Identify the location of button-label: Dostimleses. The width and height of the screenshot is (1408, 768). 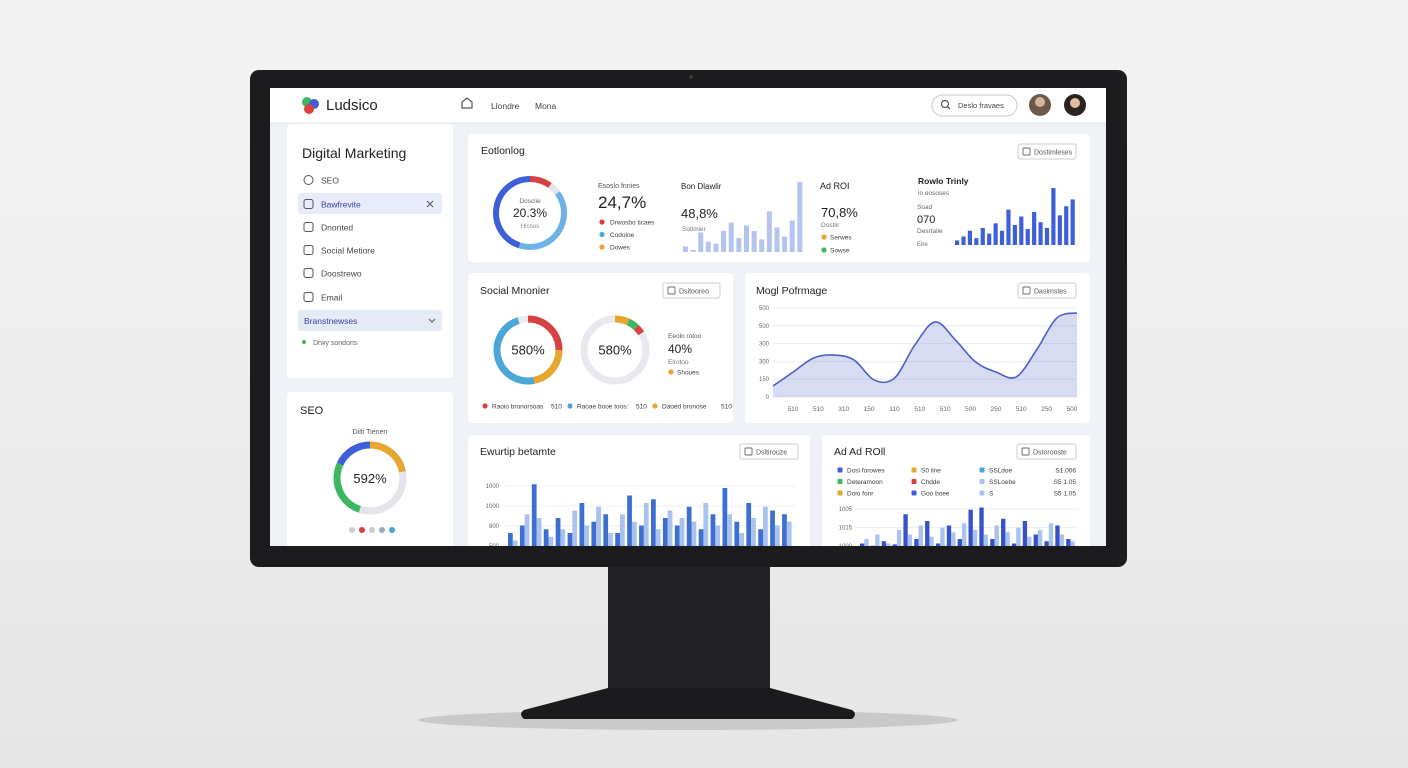
(1053, 153).